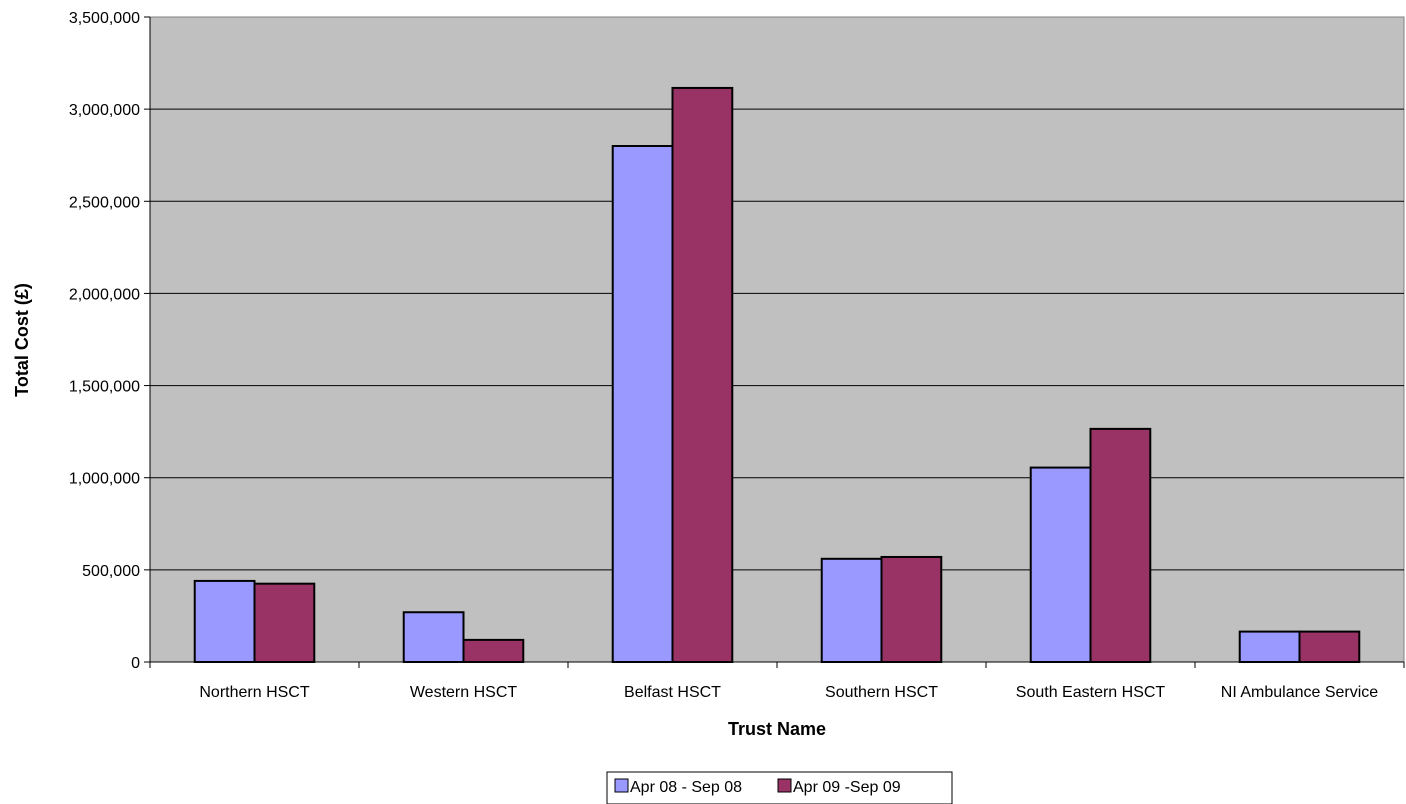 The image size is (1406, 804). Describe the element at coordinates (104, 202) in the screenshot. I see `y-tick-label: 2,500,000` at that location.